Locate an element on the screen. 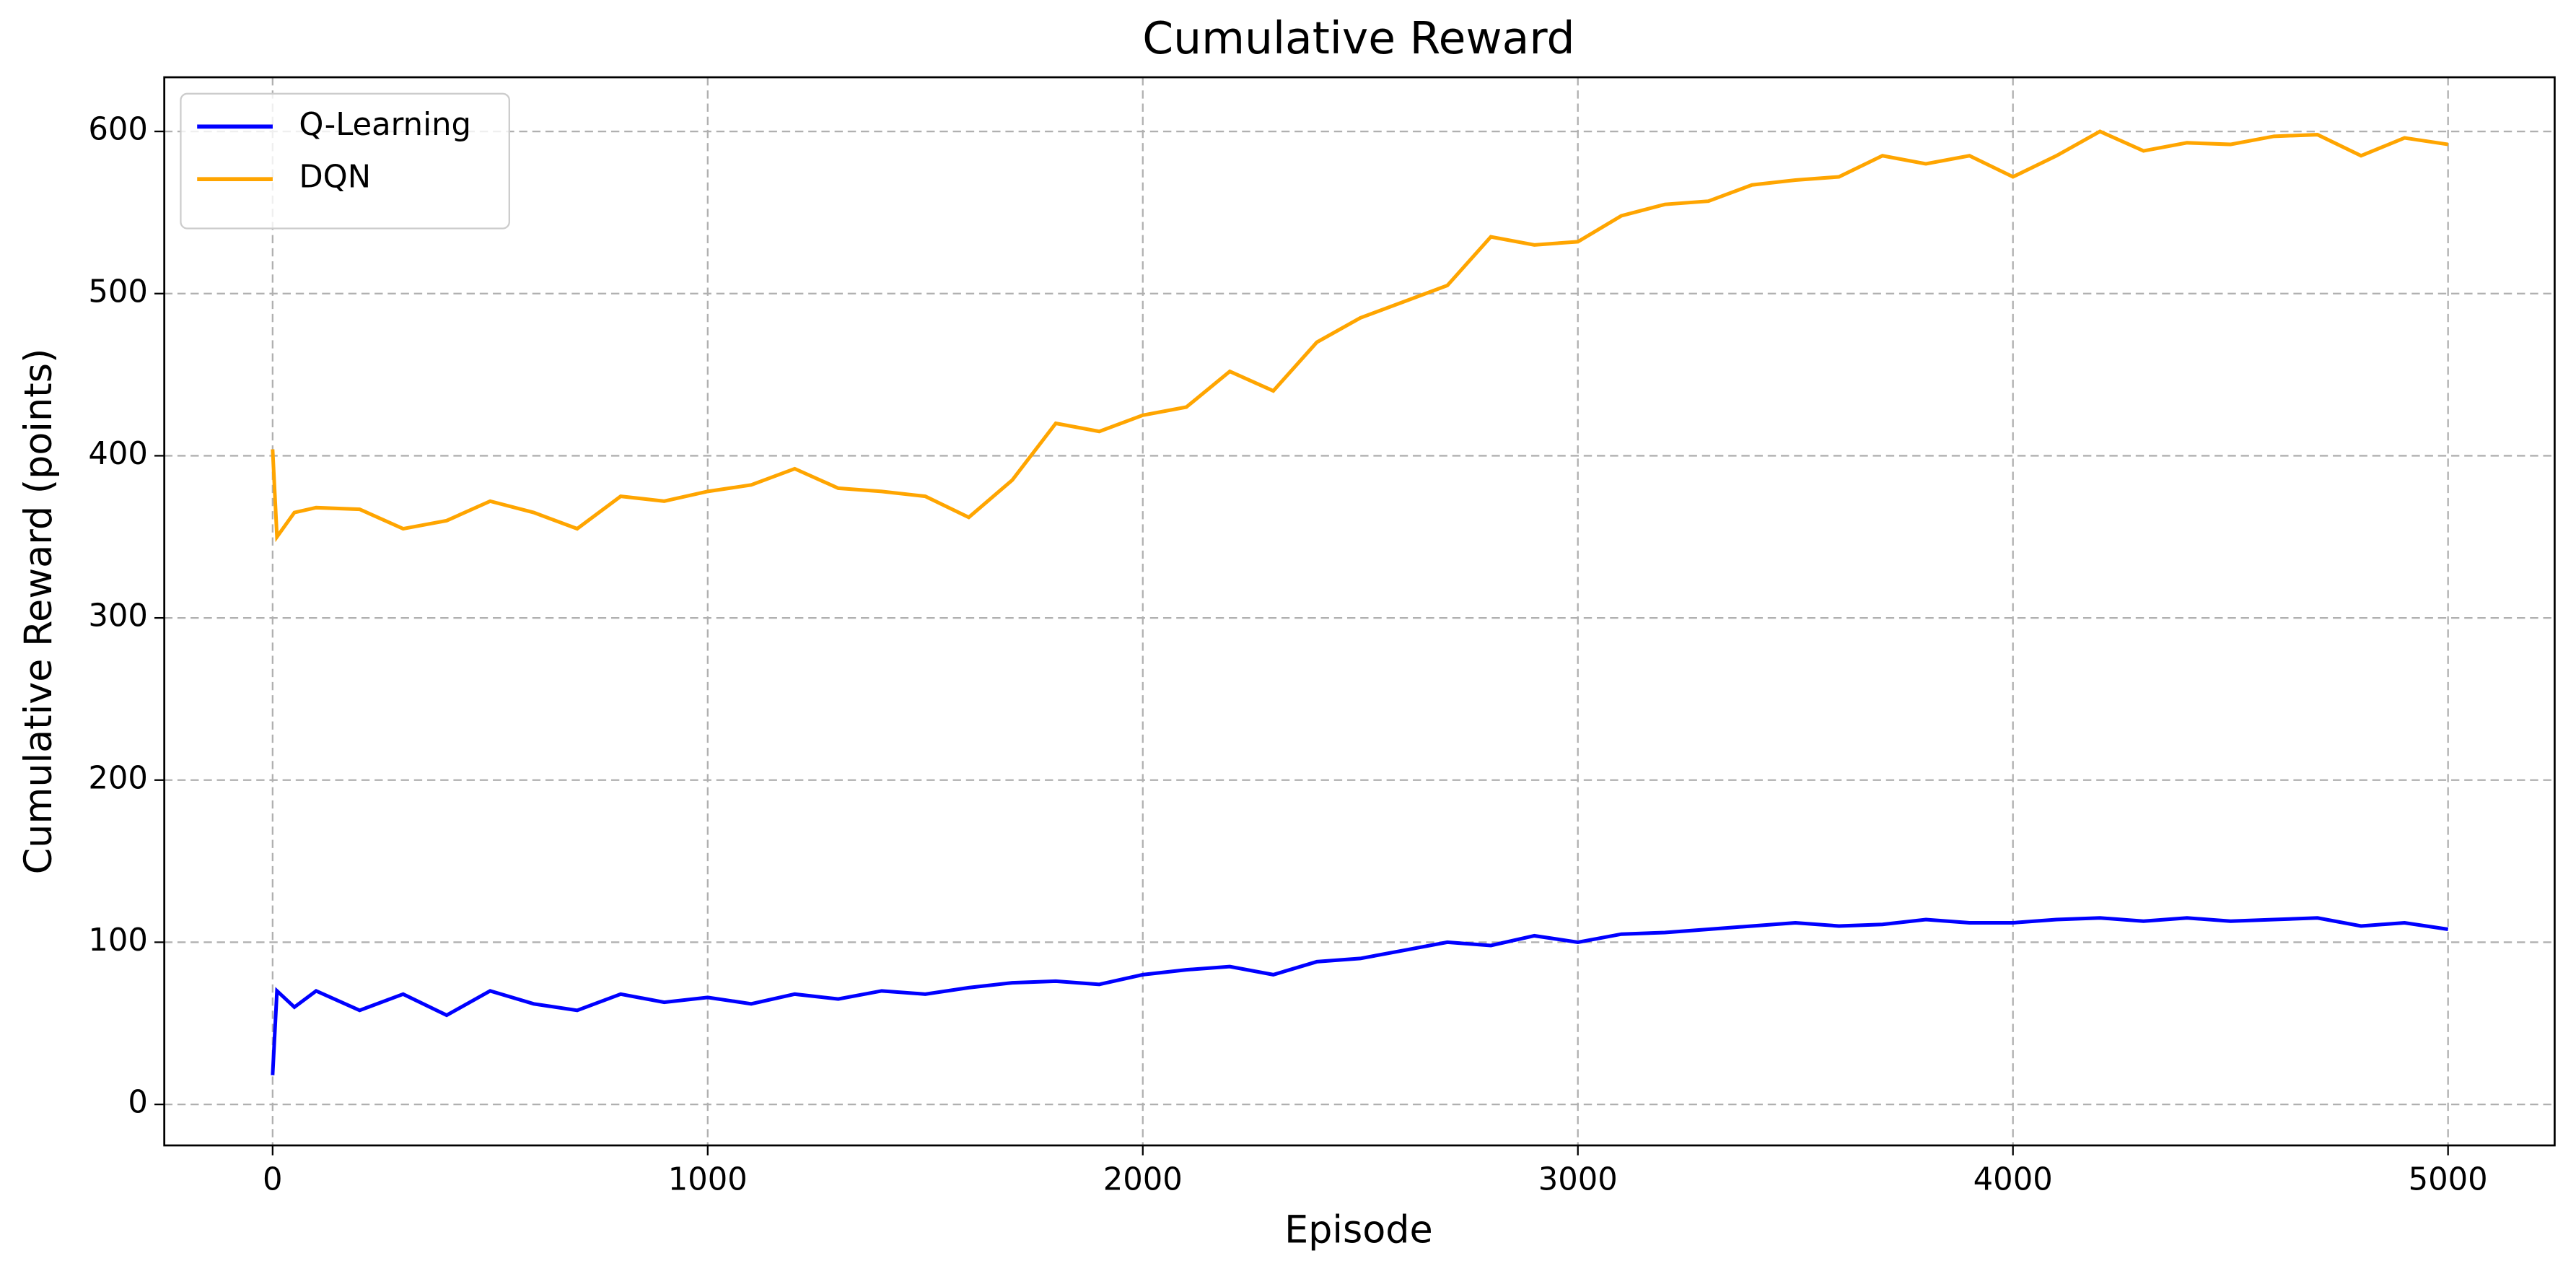 The height and width of the screenshot is (1279, 2576). legend-label: Q-Learning is located at coordinates (385, 125).